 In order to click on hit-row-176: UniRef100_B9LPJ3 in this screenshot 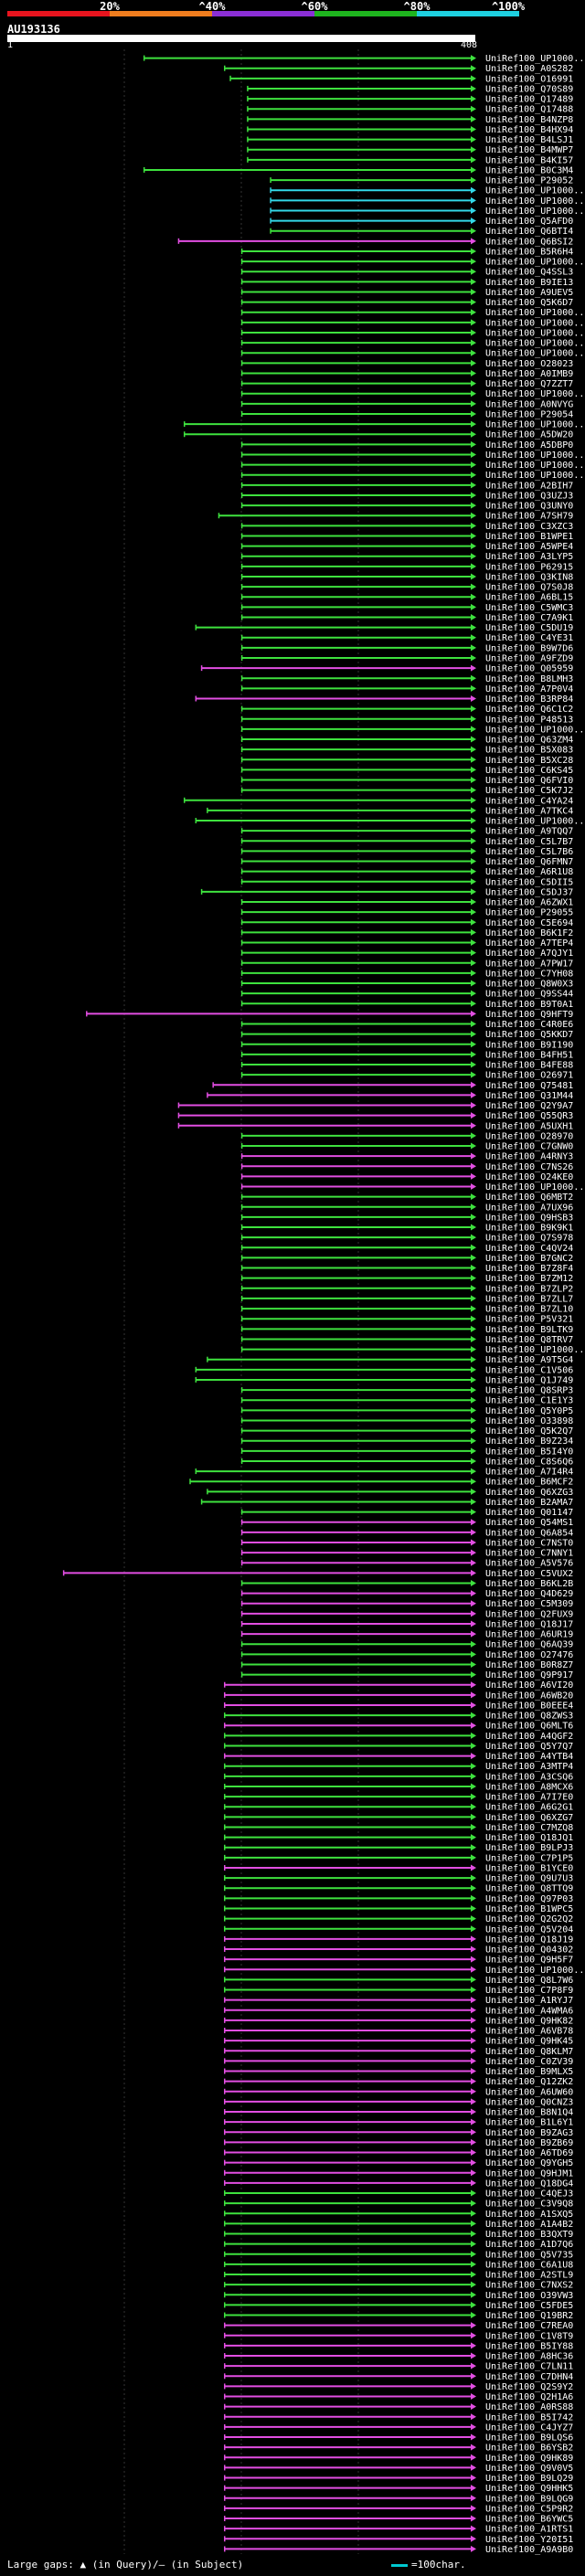, I will do `click(399, 1848)`.